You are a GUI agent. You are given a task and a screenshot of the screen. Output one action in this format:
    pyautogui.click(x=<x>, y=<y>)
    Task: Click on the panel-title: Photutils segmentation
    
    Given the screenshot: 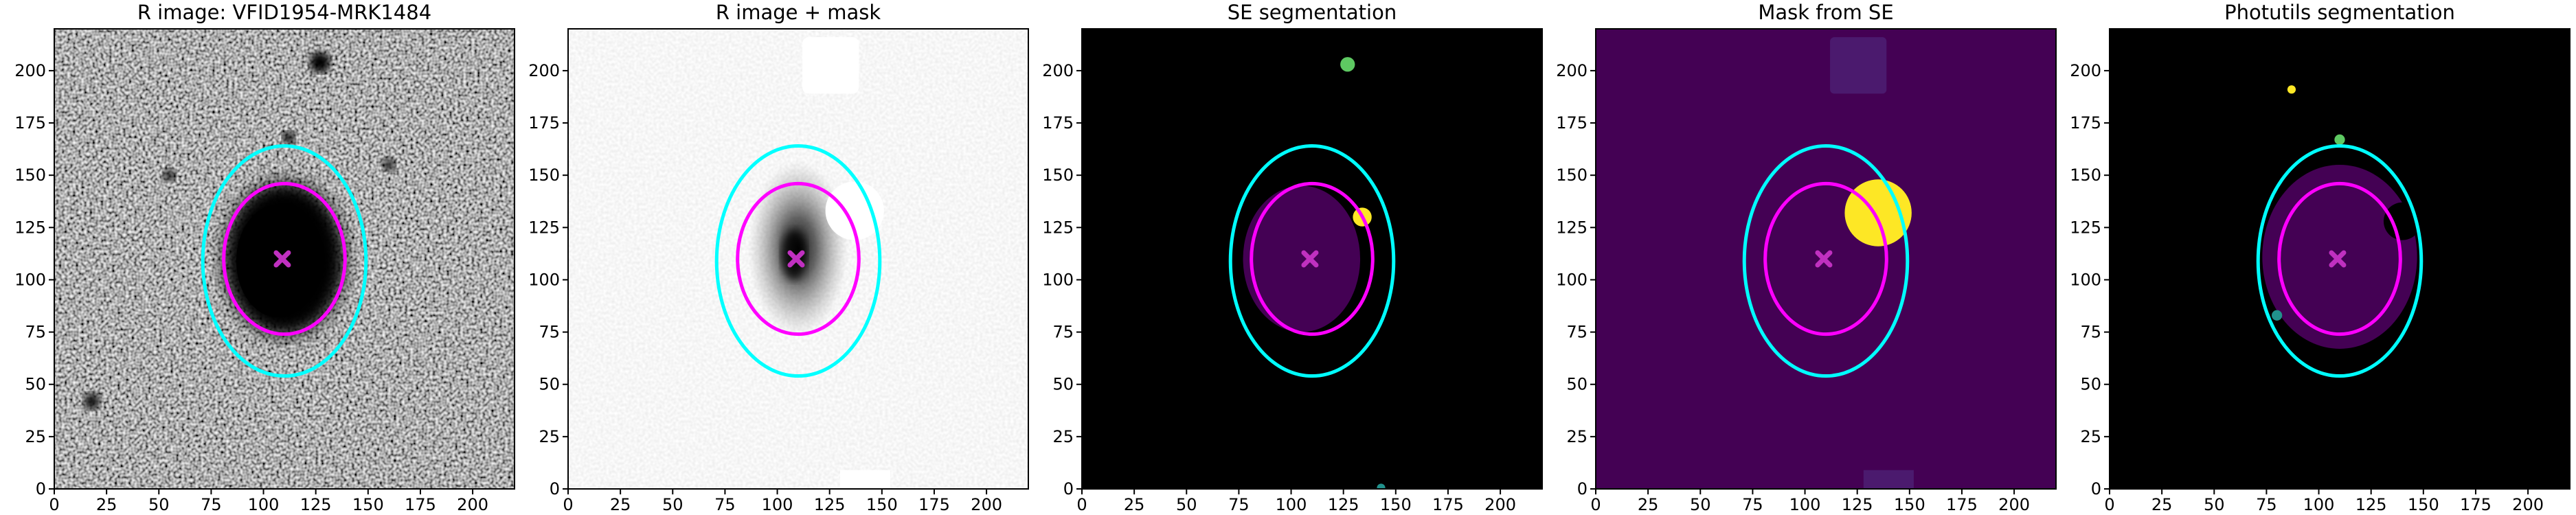 What is the action you would take?
    pyautogui.click(x=2339, y=12)
    